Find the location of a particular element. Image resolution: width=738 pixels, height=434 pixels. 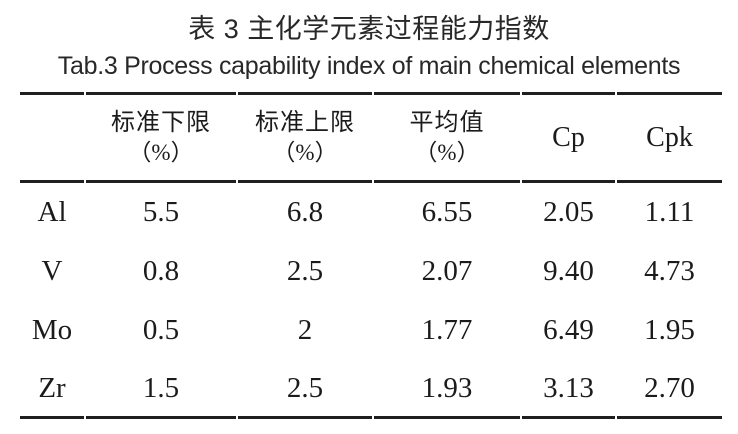

header-upper-limit-label: 标准上限 is located at coordinates (305, 123).